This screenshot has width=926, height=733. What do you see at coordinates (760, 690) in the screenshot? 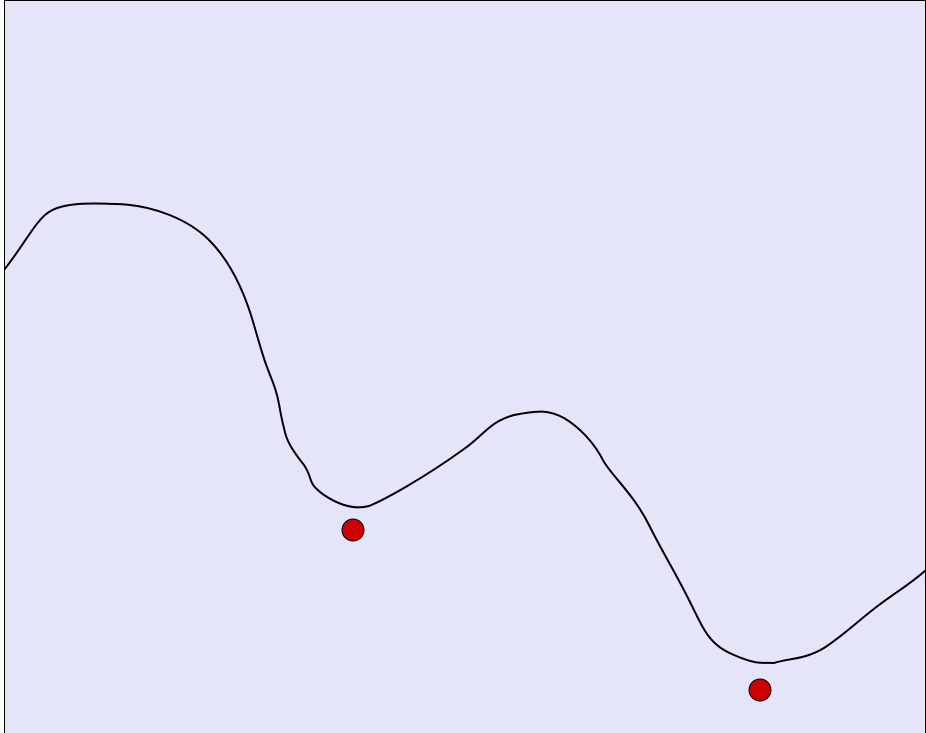
I see `red-ball-right` at bounding box center [760, 690].